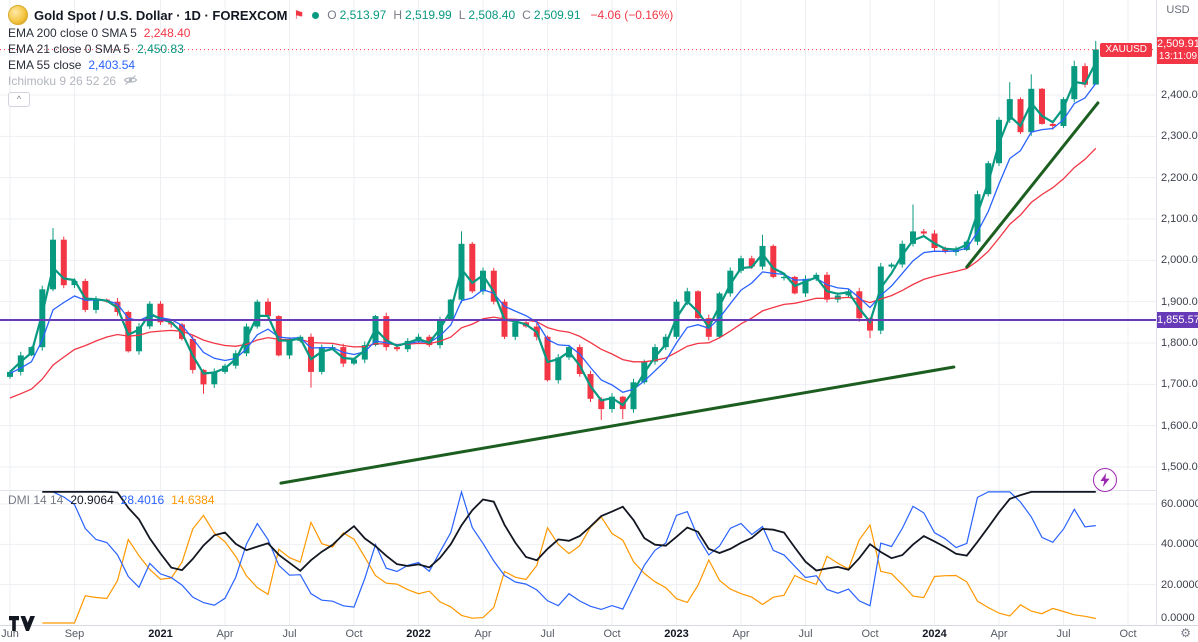 The height and width of the screenshot is (642, 1198). What do you see at coordinates (632, 15) in the screenshot?
I see `change-value: −4.06 (−0.16%)` at bounding box center [632, 15].